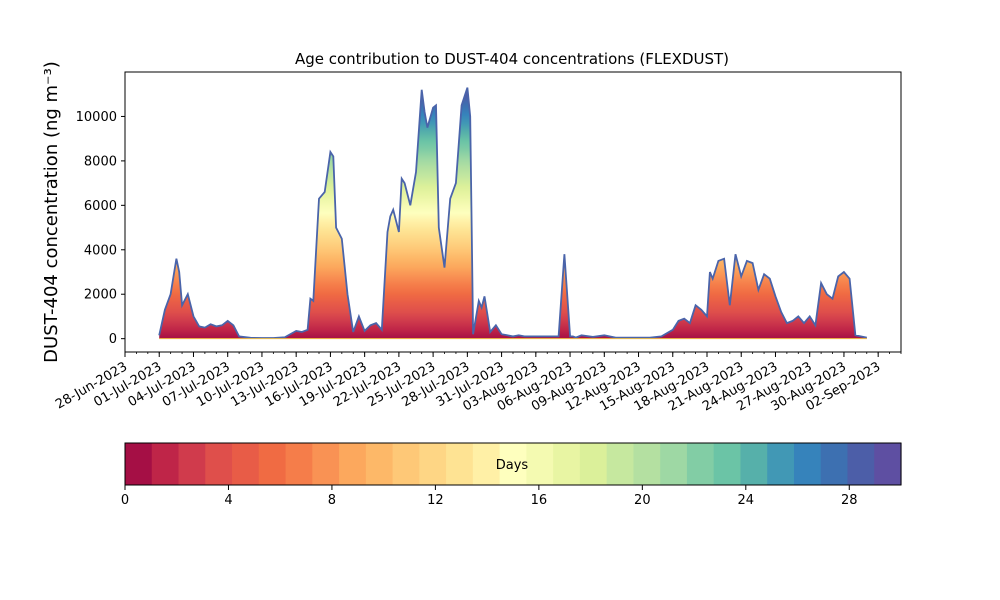 The height and width of the screenshot is (600, 1000). I want to click on y-tick-label: 8000, so click(100, 161).